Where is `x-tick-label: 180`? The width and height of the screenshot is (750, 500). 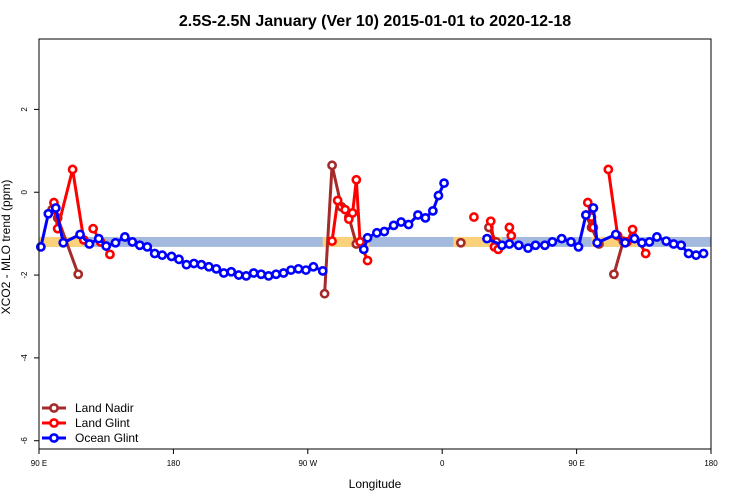 x-tick-label: 180 is located at coordinates (711, 463).